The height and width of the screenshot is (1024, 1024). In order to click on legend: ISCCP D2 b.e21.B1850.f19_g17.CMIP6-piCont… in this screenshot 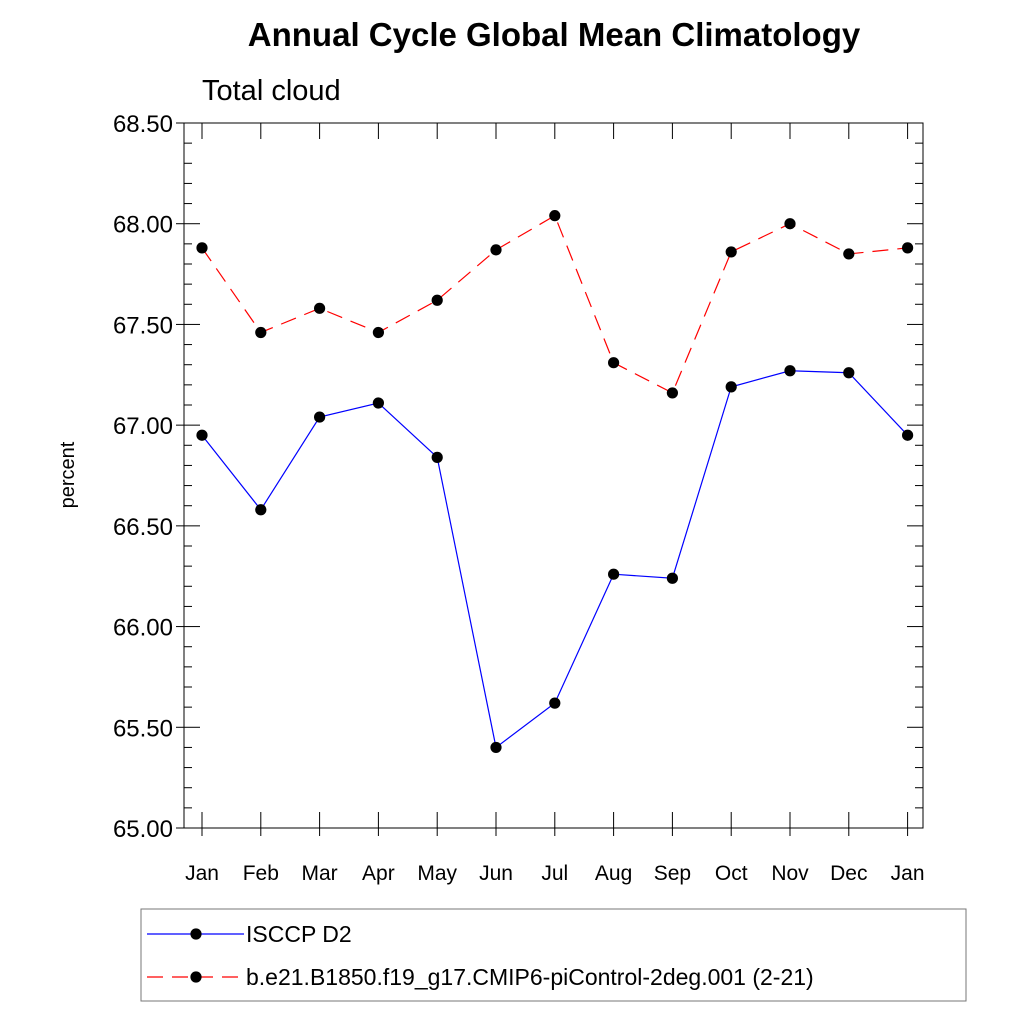, I will do `click(480, 955)`.